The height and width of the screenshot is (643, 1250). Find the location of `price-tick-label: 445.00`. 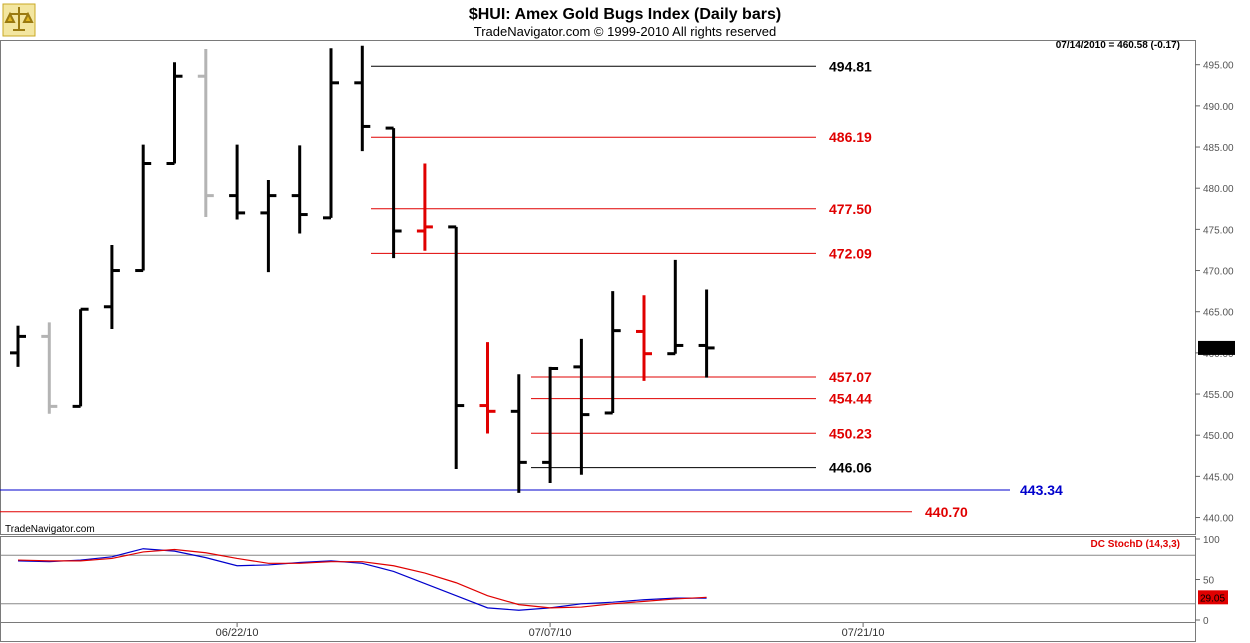

price-tick-label: 445.00 is located at coordinates (1218, 477).